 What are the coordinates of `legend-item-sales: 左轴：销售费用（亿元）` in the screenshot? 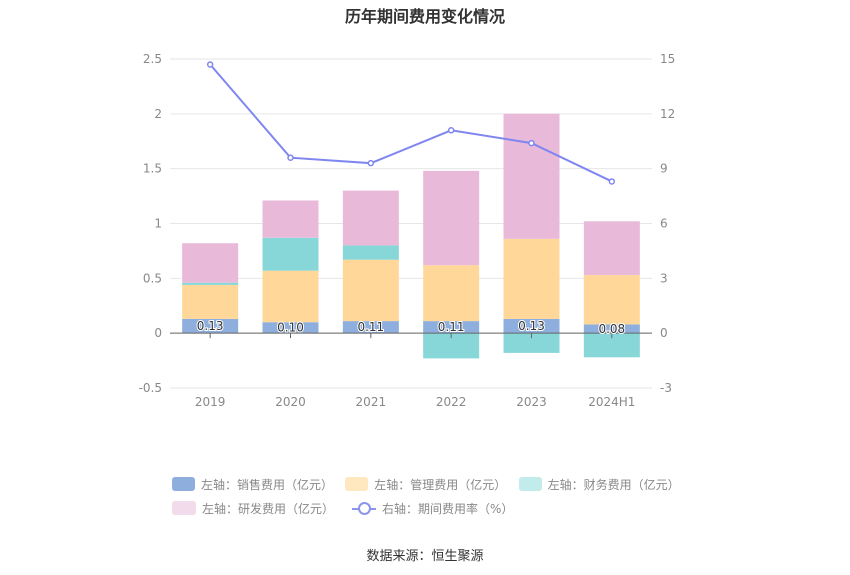 It's located at (252, 484).